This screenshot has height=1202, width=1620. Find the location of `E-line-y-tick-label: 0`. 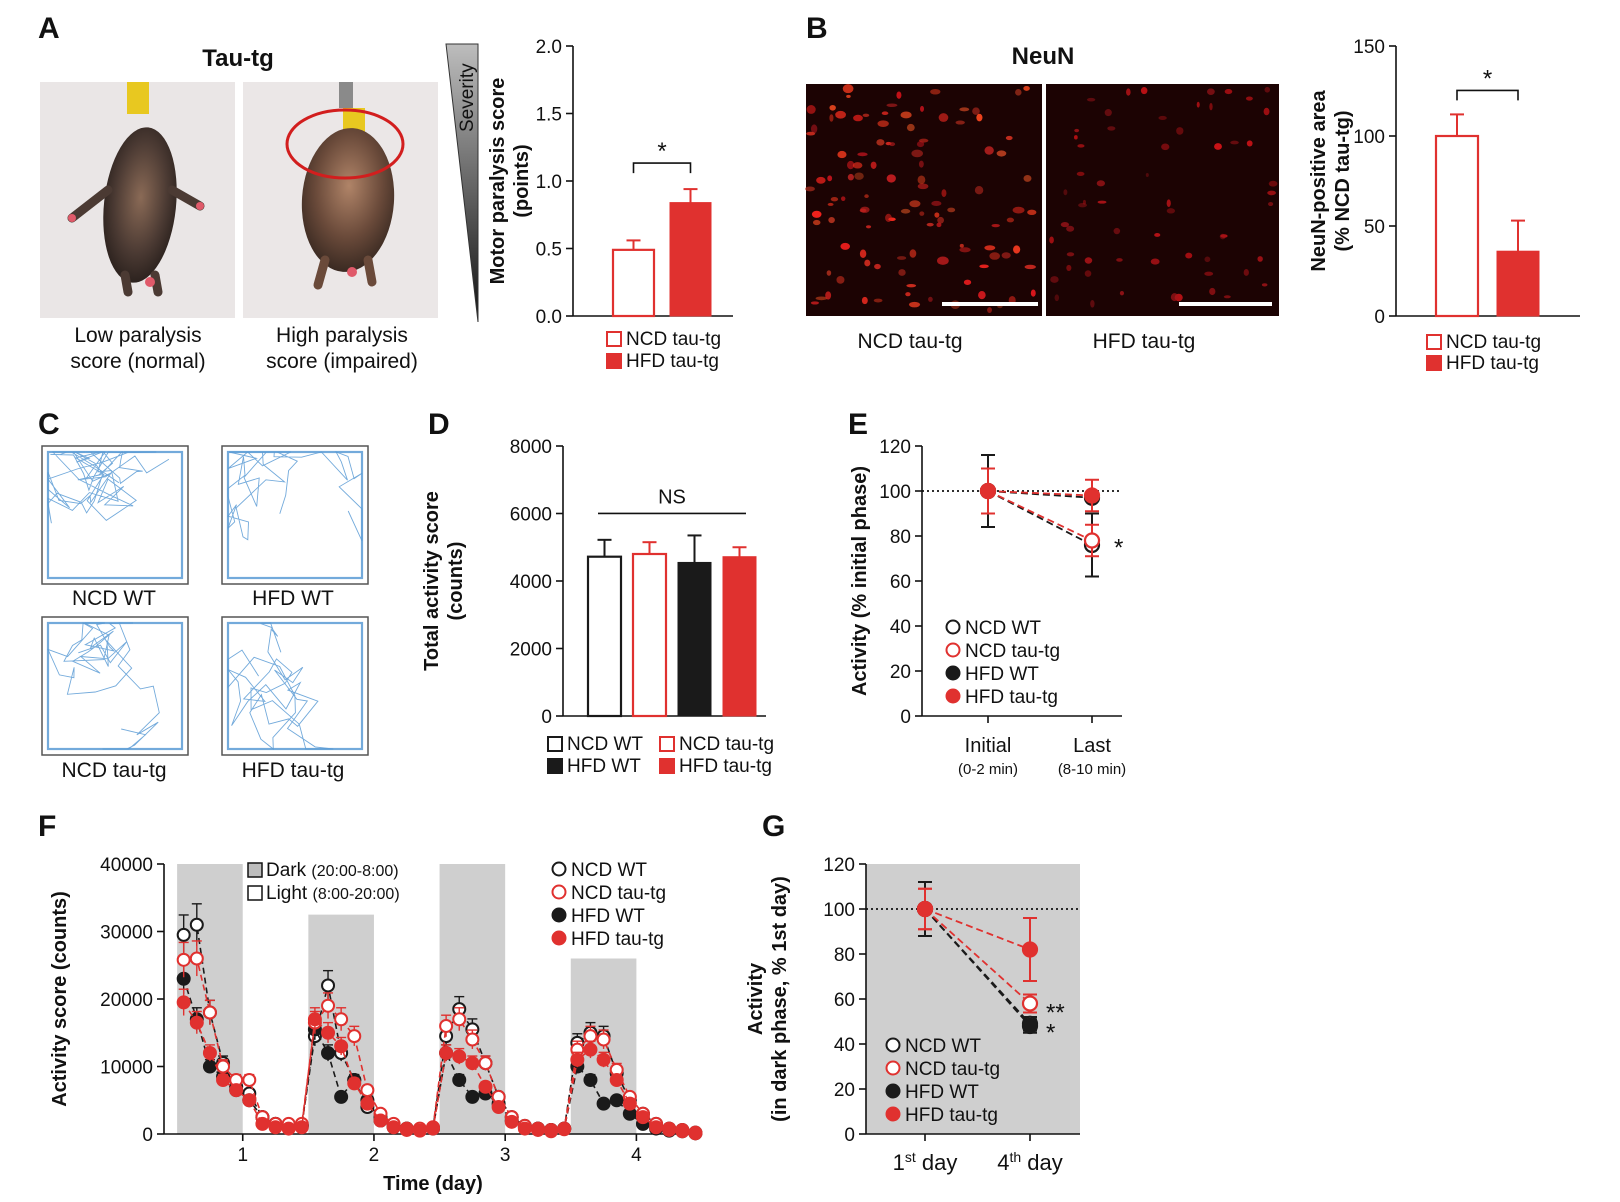

E-line-y-tick-label: 0 is located at coordinates (905, 717).